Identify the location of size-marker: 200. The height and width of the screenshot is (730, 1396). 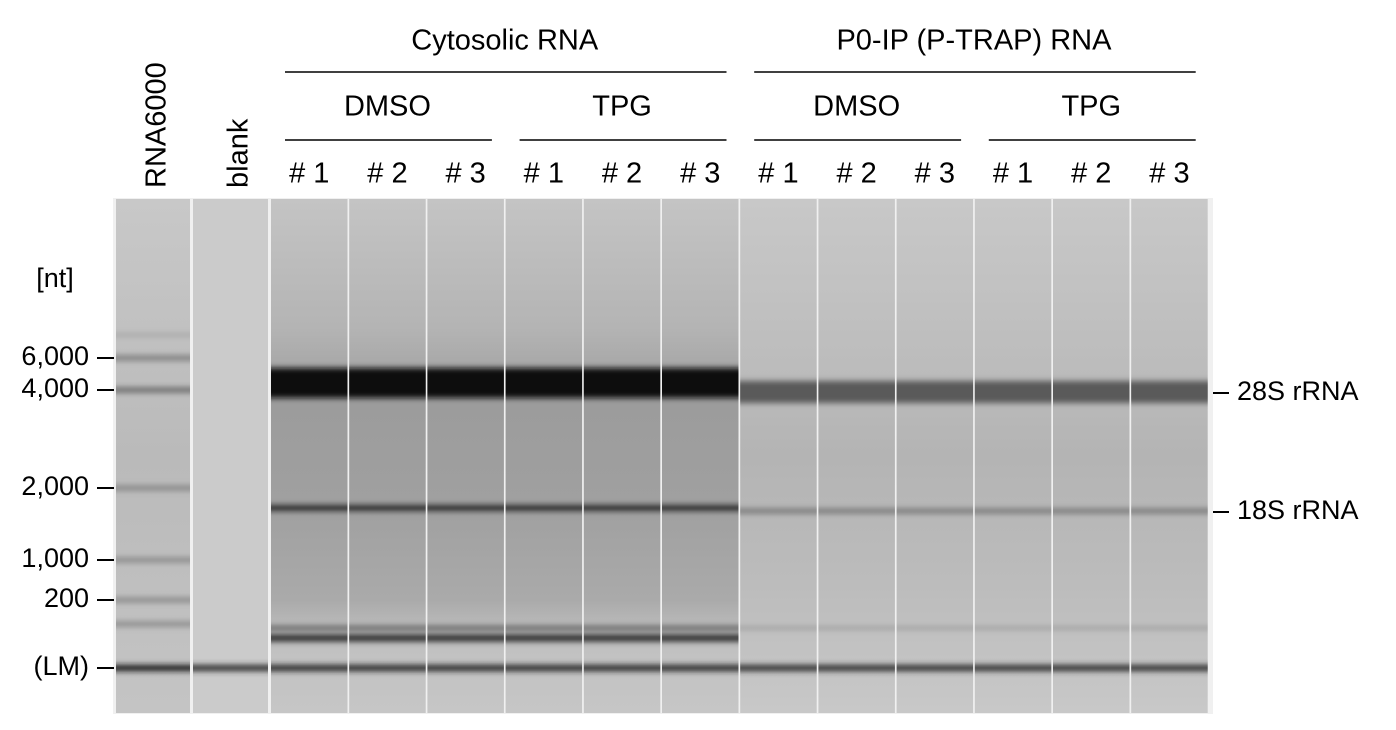
(66, 598).